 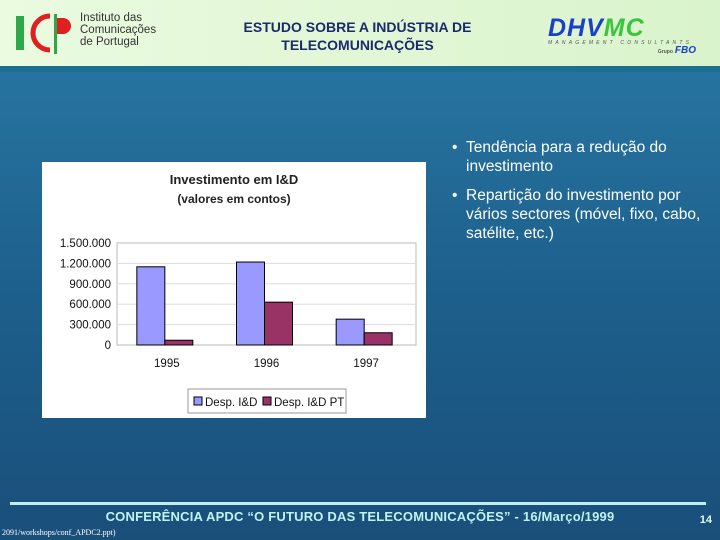 What do you see at coordinates (234, 179) in the screenshot?
I see `chart-title: Investimento em I&D` at bounding box center [234, 179].